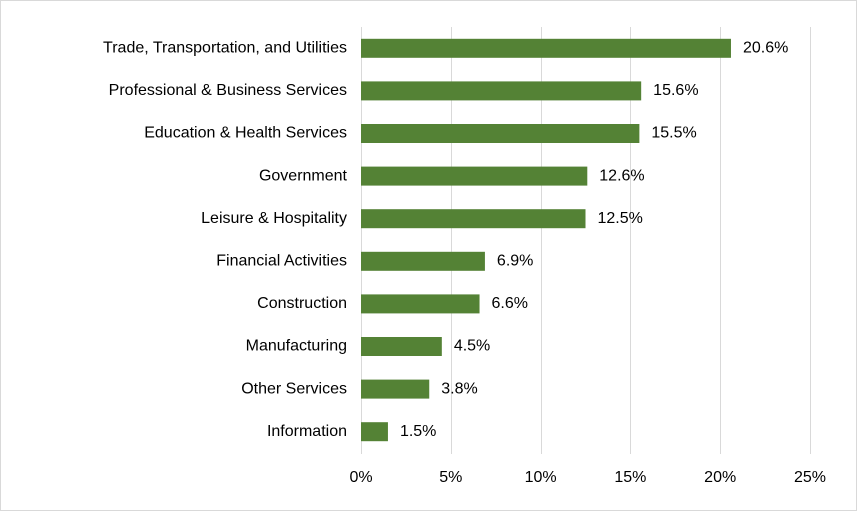 This screenshot has height=511, width=857. I want to click on category-label: Leisure & Hospitality, so click(274, 218).